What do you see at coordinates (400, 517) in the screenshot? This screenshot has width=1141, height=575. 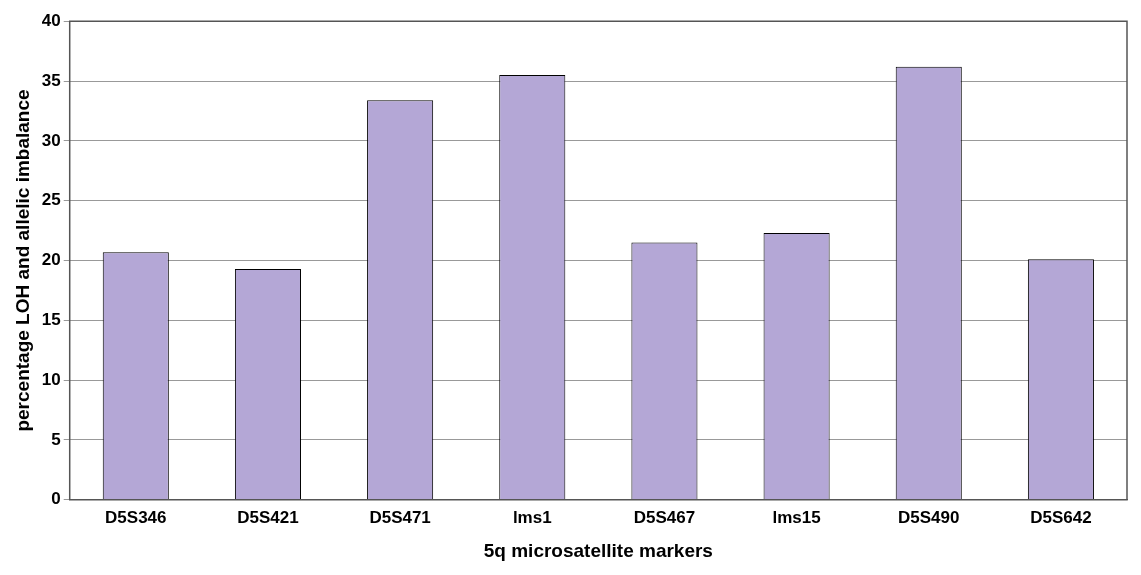 I see `x-tick-label: D5S471` at bounding box center [400, 517].